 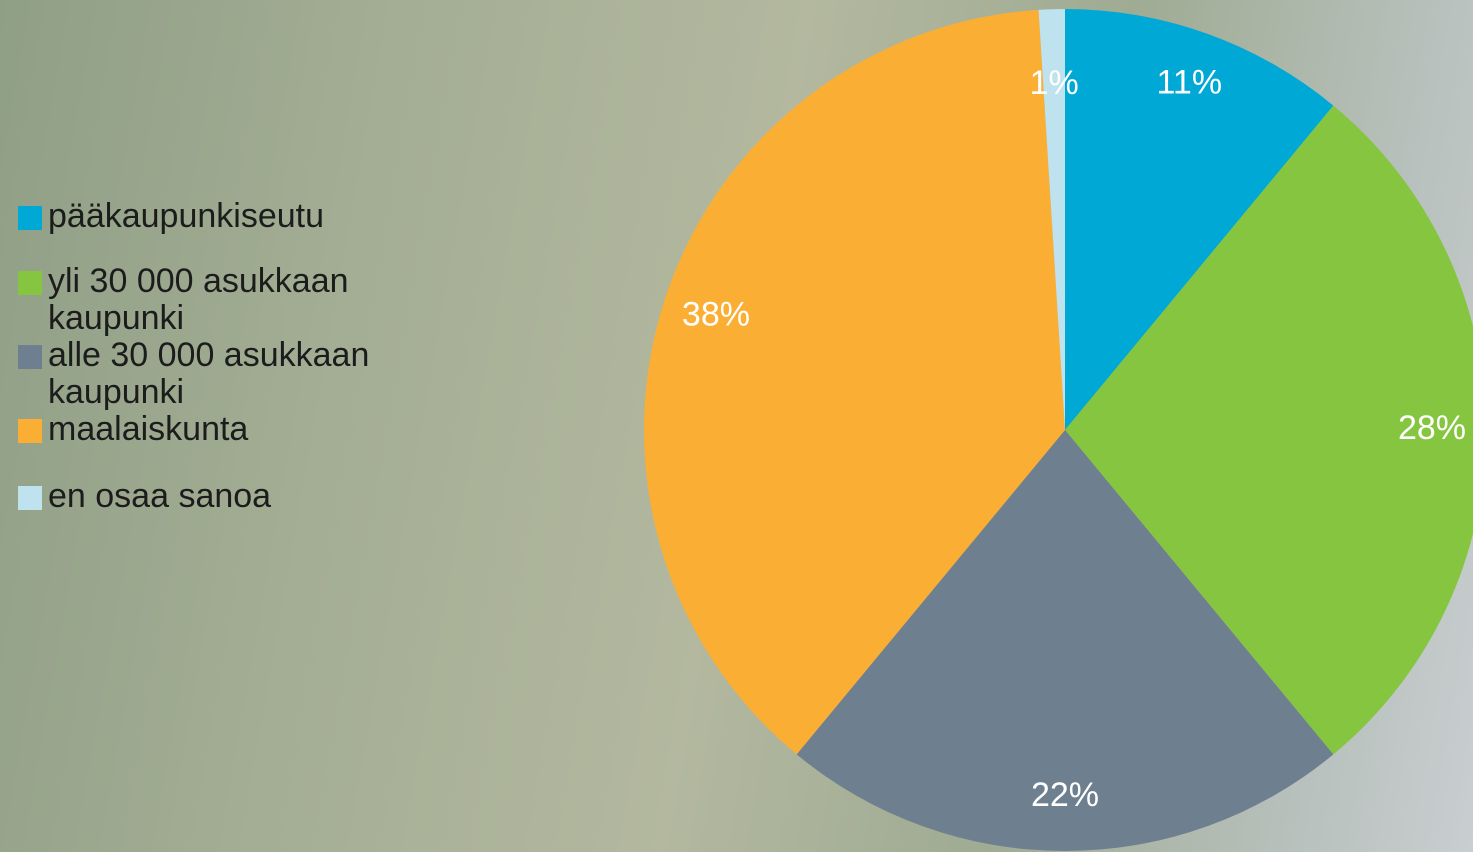 What do you see at coordinates (1065, 795) in the screenshot?
I see `data-label: 22%` at bounding box center [1065, 795].